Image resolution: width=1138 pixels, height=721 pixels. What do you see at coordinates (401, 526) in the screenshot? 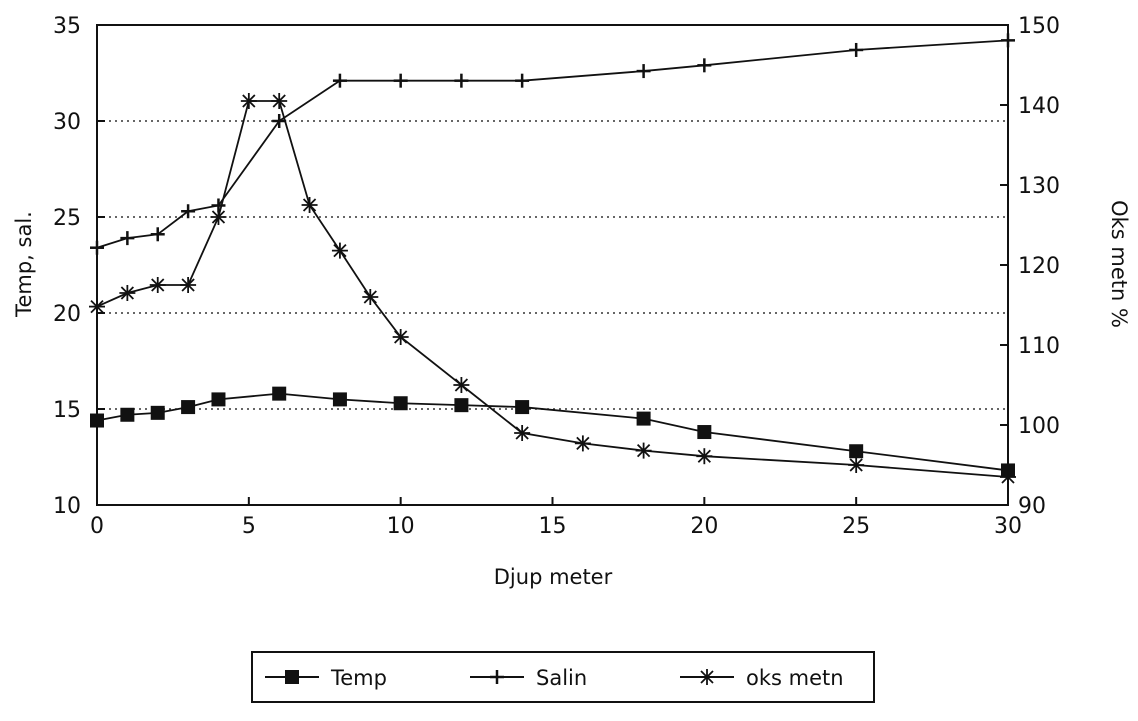
I see `x-tick-label: 10` at bounding box center [401, 526].